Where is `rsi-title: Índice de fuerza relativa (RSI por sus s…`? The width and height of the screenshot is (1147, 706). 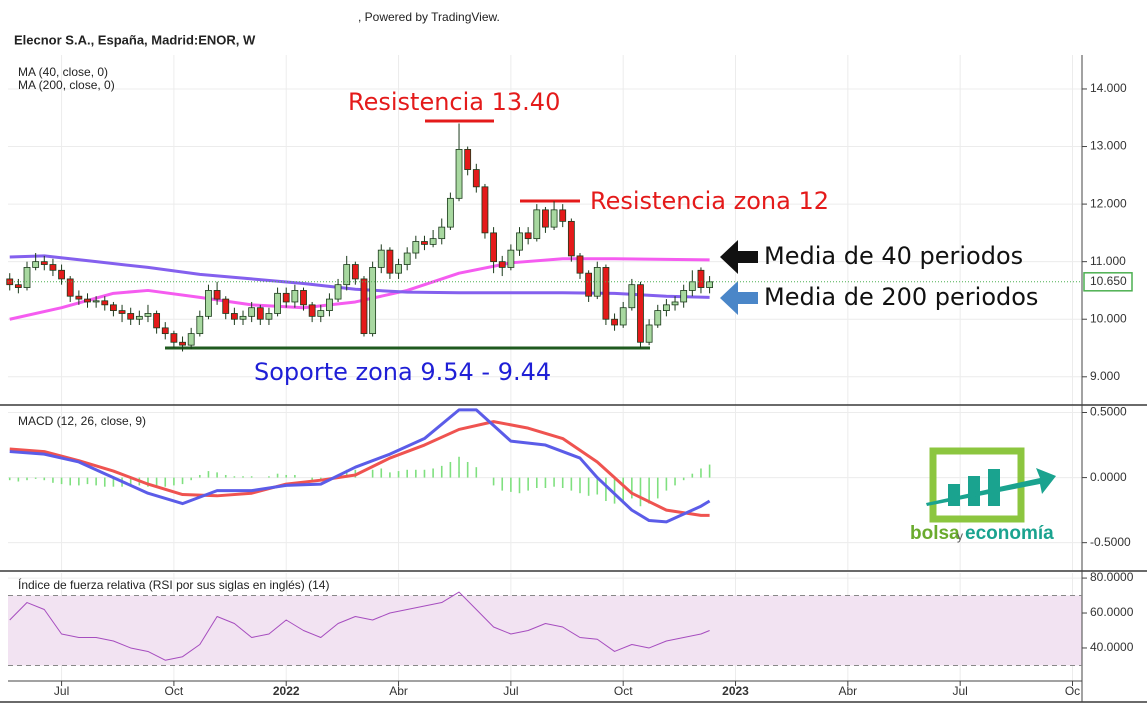 rsi-title: Índice de fuerza relativa (RSI por sus s… is located at coordinates (173, 584).